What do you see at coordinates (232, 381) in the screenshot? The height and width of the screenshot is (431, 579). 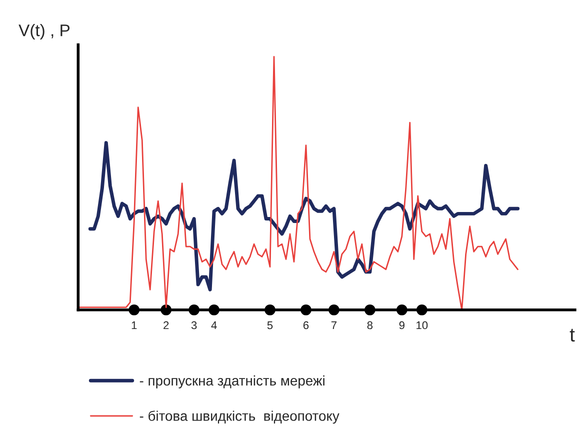 I see `legend-label: - пропускна здатність мережі` at bounding box center [232, 381].